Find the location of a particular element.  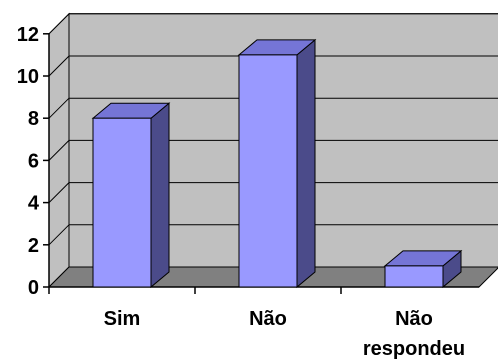

y-tick-label: 4 is located at coordinates (34, 204).